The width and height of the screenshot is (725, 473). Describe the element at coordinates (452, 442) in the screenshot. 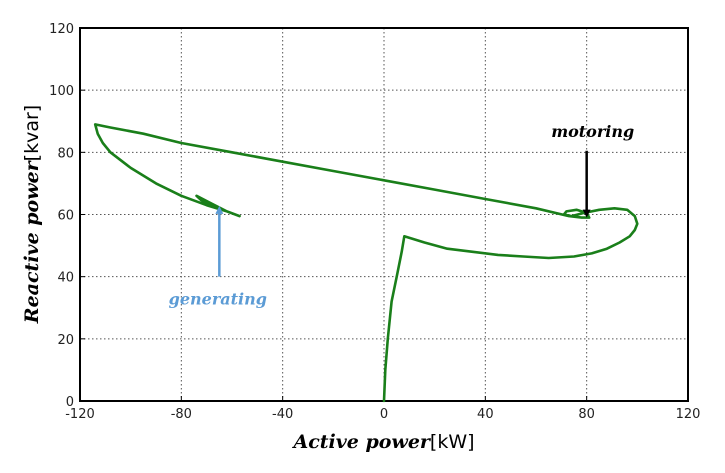

I see `x-axis-unit: [kW]` at that location.